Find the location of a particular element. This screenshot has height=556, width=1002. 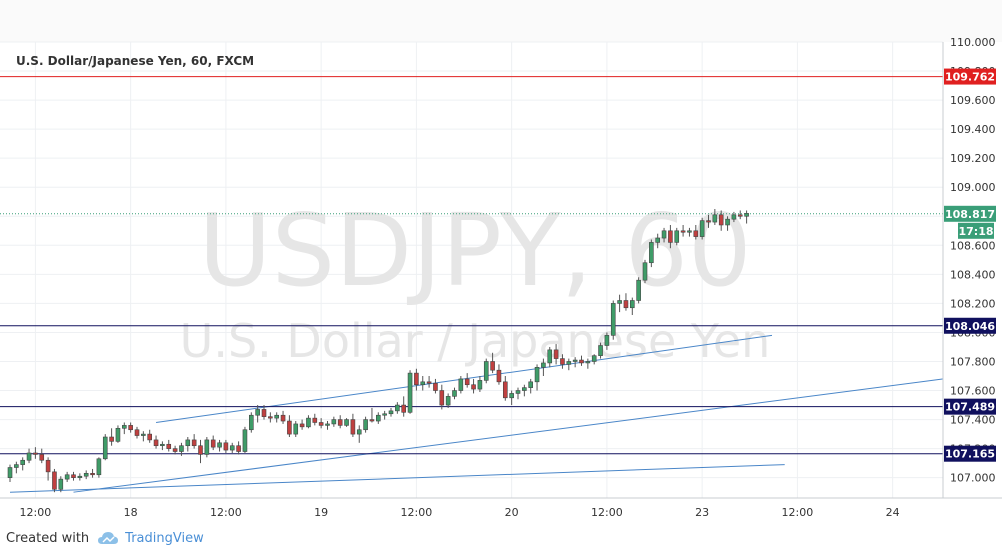

x-tick-label: 24 is located at coordinates (893, 512).